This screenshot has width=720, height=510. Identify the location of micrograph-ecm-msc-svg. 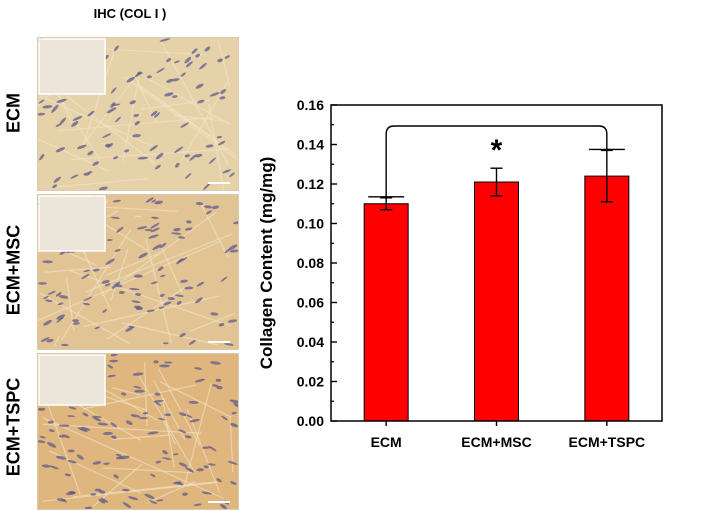
(138, 272).